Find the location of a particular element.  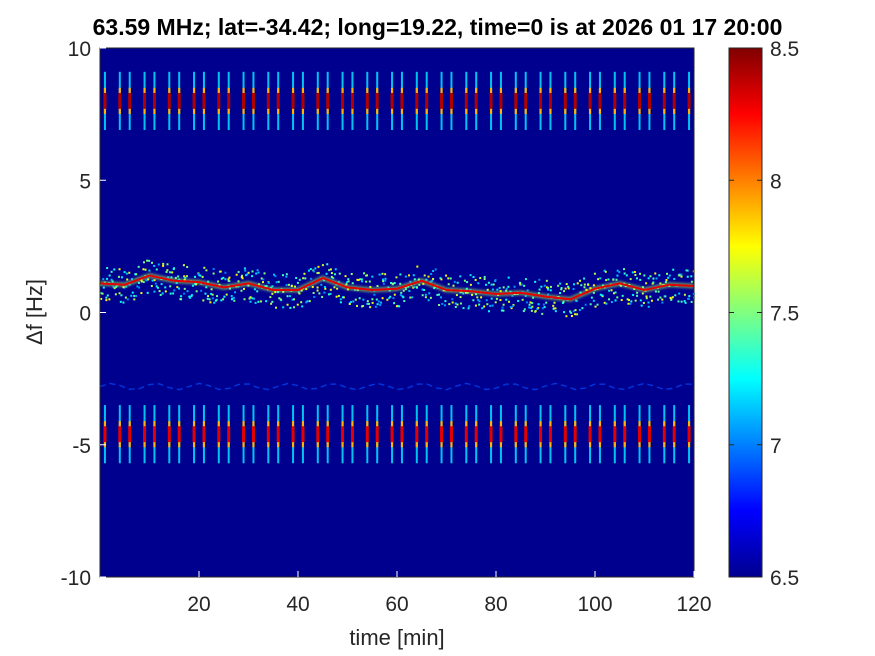

x-tick-label: 80 is located at coordinates (495, 604).